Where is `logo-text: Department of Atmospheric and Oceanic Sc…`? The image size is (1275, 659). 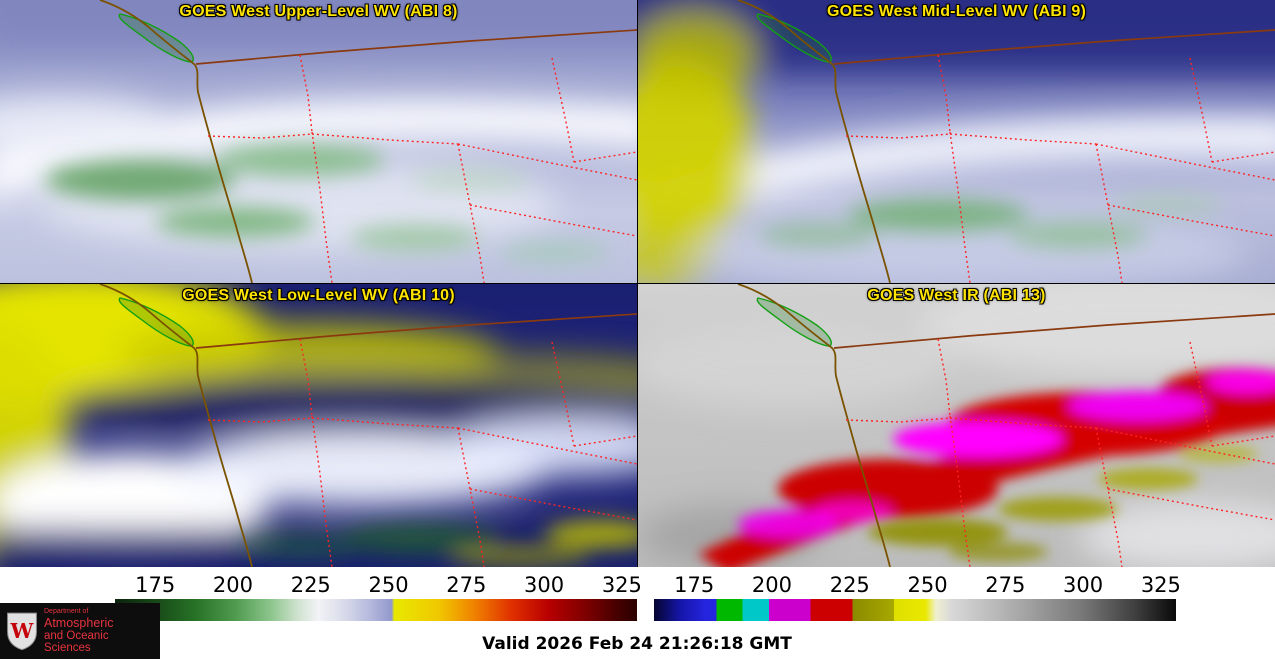
logo-text: Department of Atmospheric and Oceanic Sc… is located at coordinates (99, 631).